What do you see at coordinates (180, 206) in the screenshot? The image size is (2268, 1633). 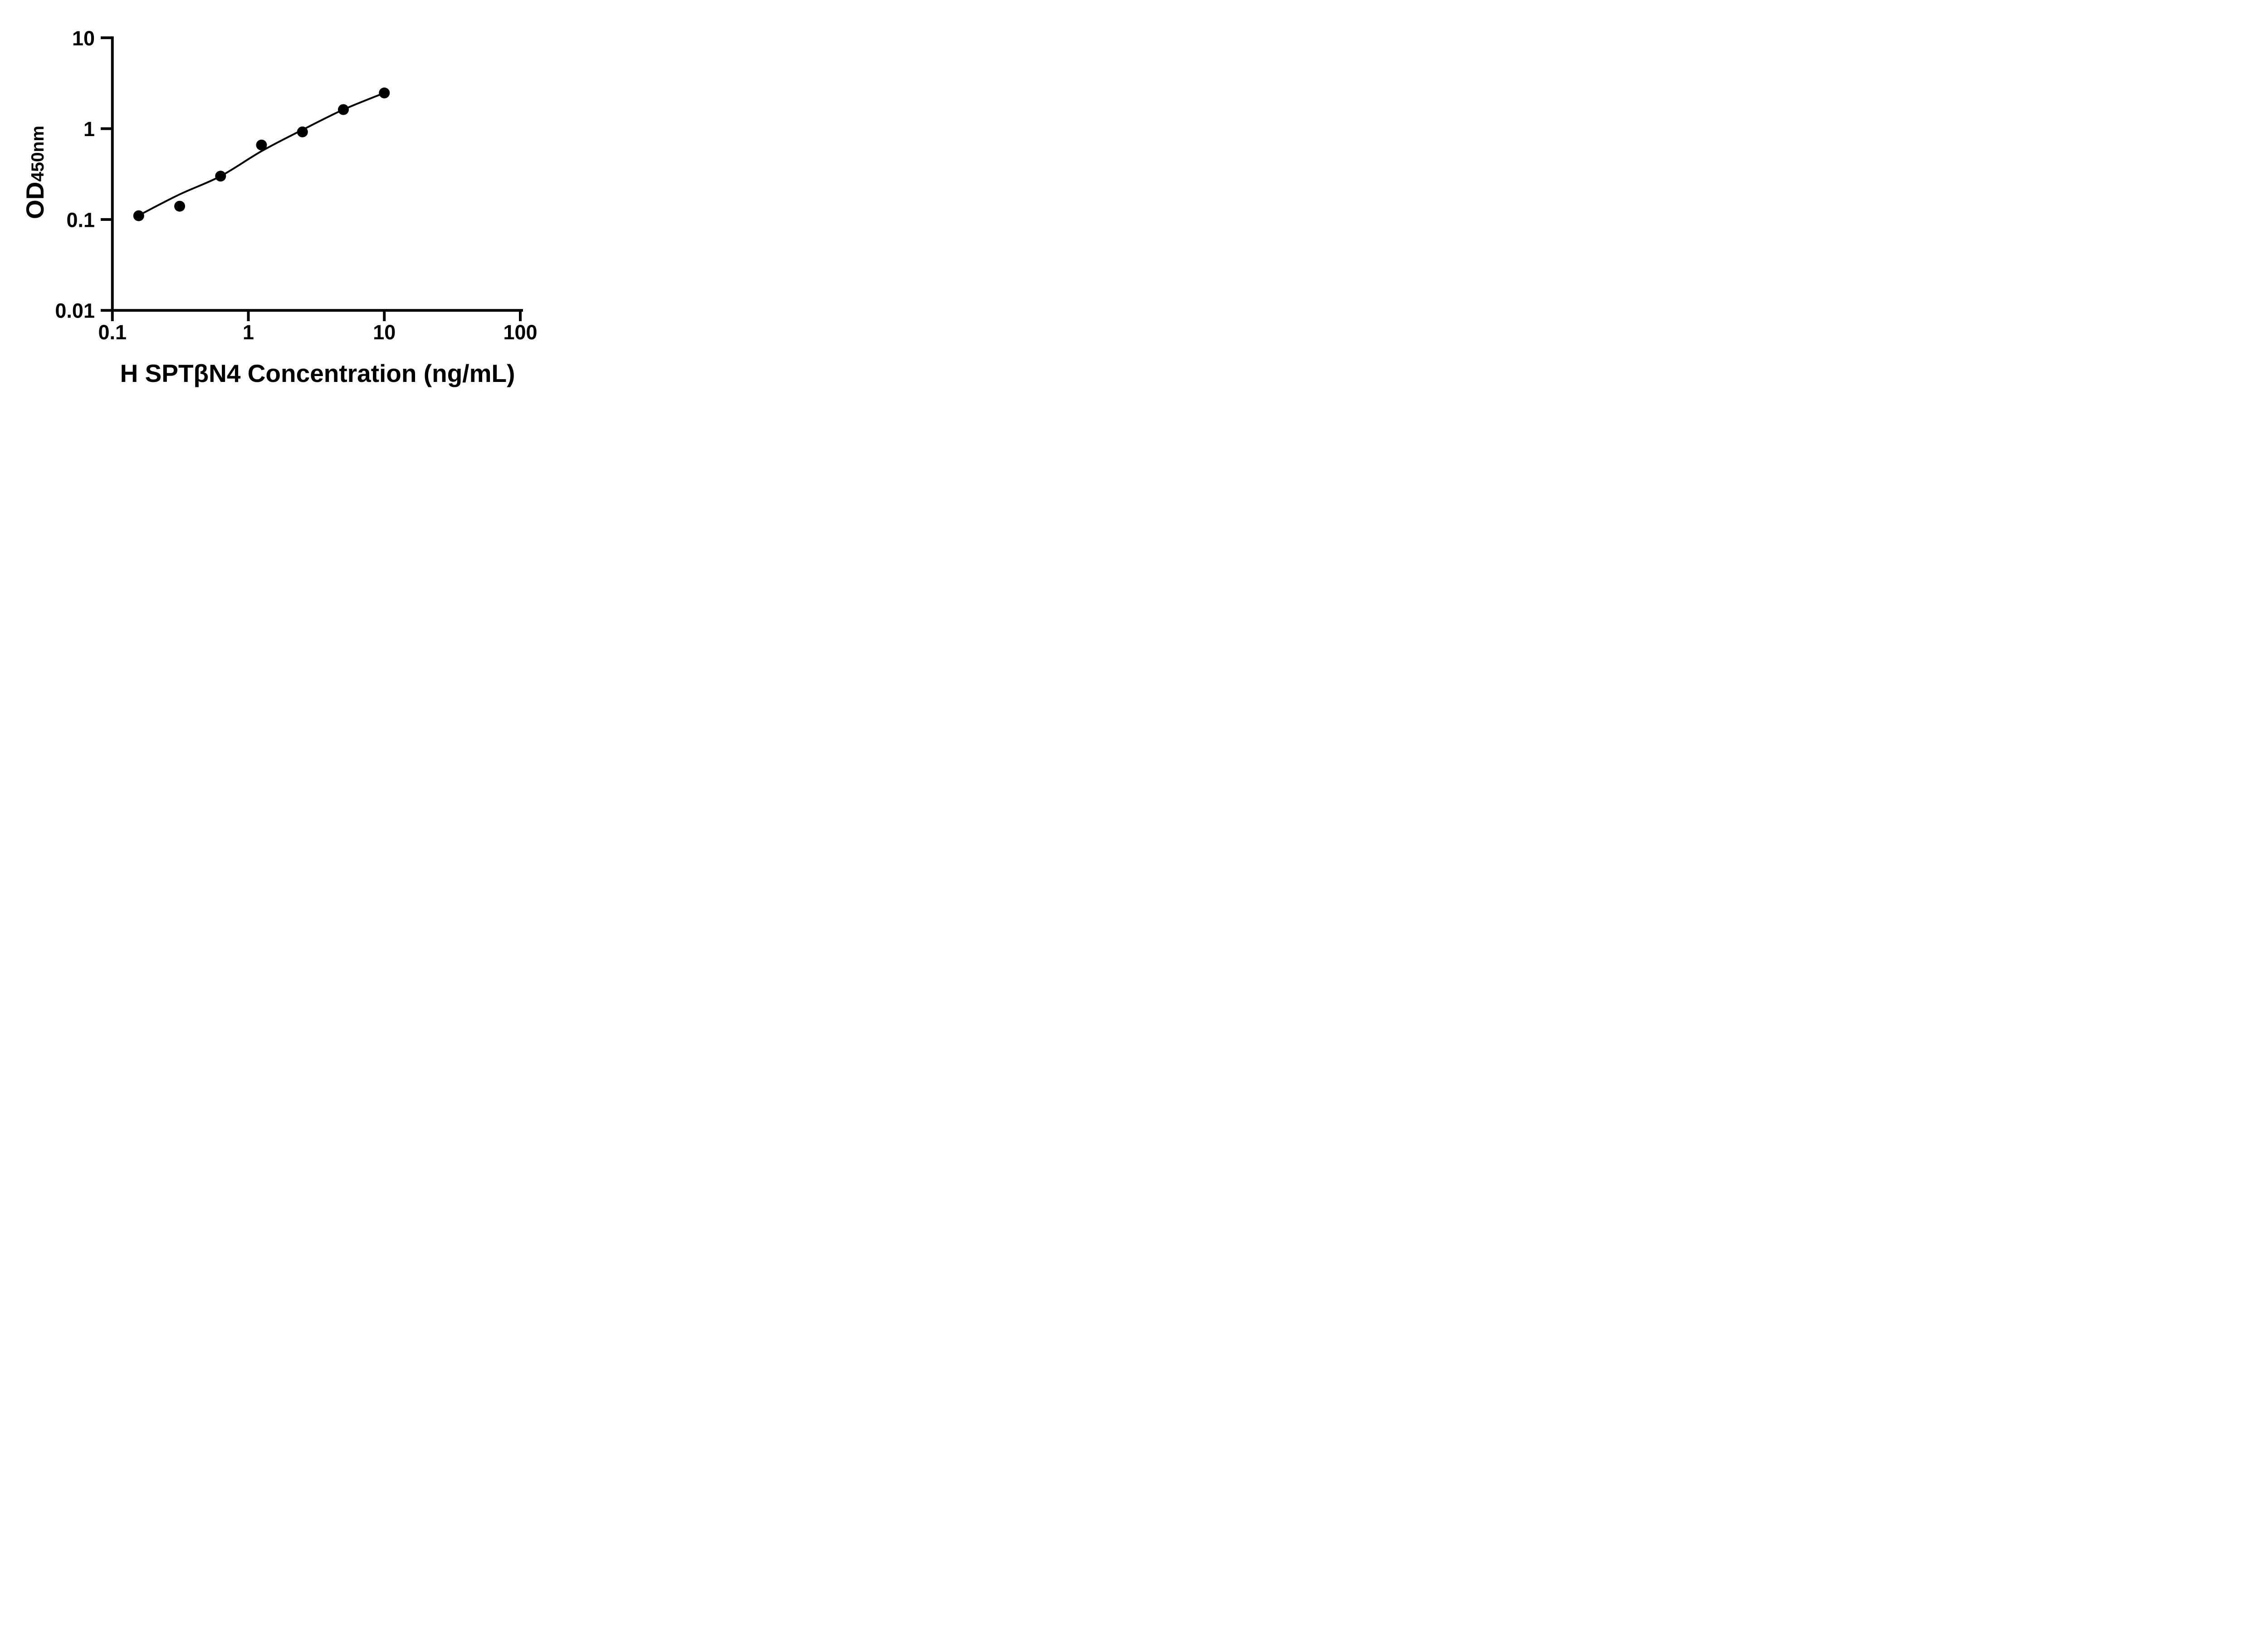 I see `data-point-0.3125` at bounding box center [180, 206].